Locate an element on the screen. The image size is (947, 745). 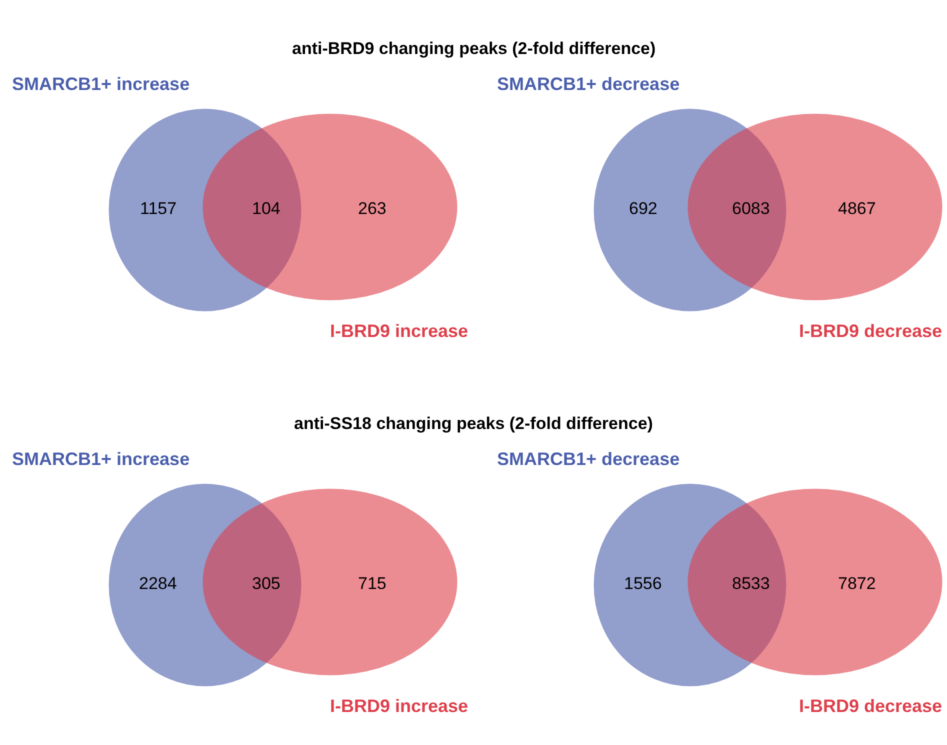
data-label: 8533 is located at coordinates (751, 583).